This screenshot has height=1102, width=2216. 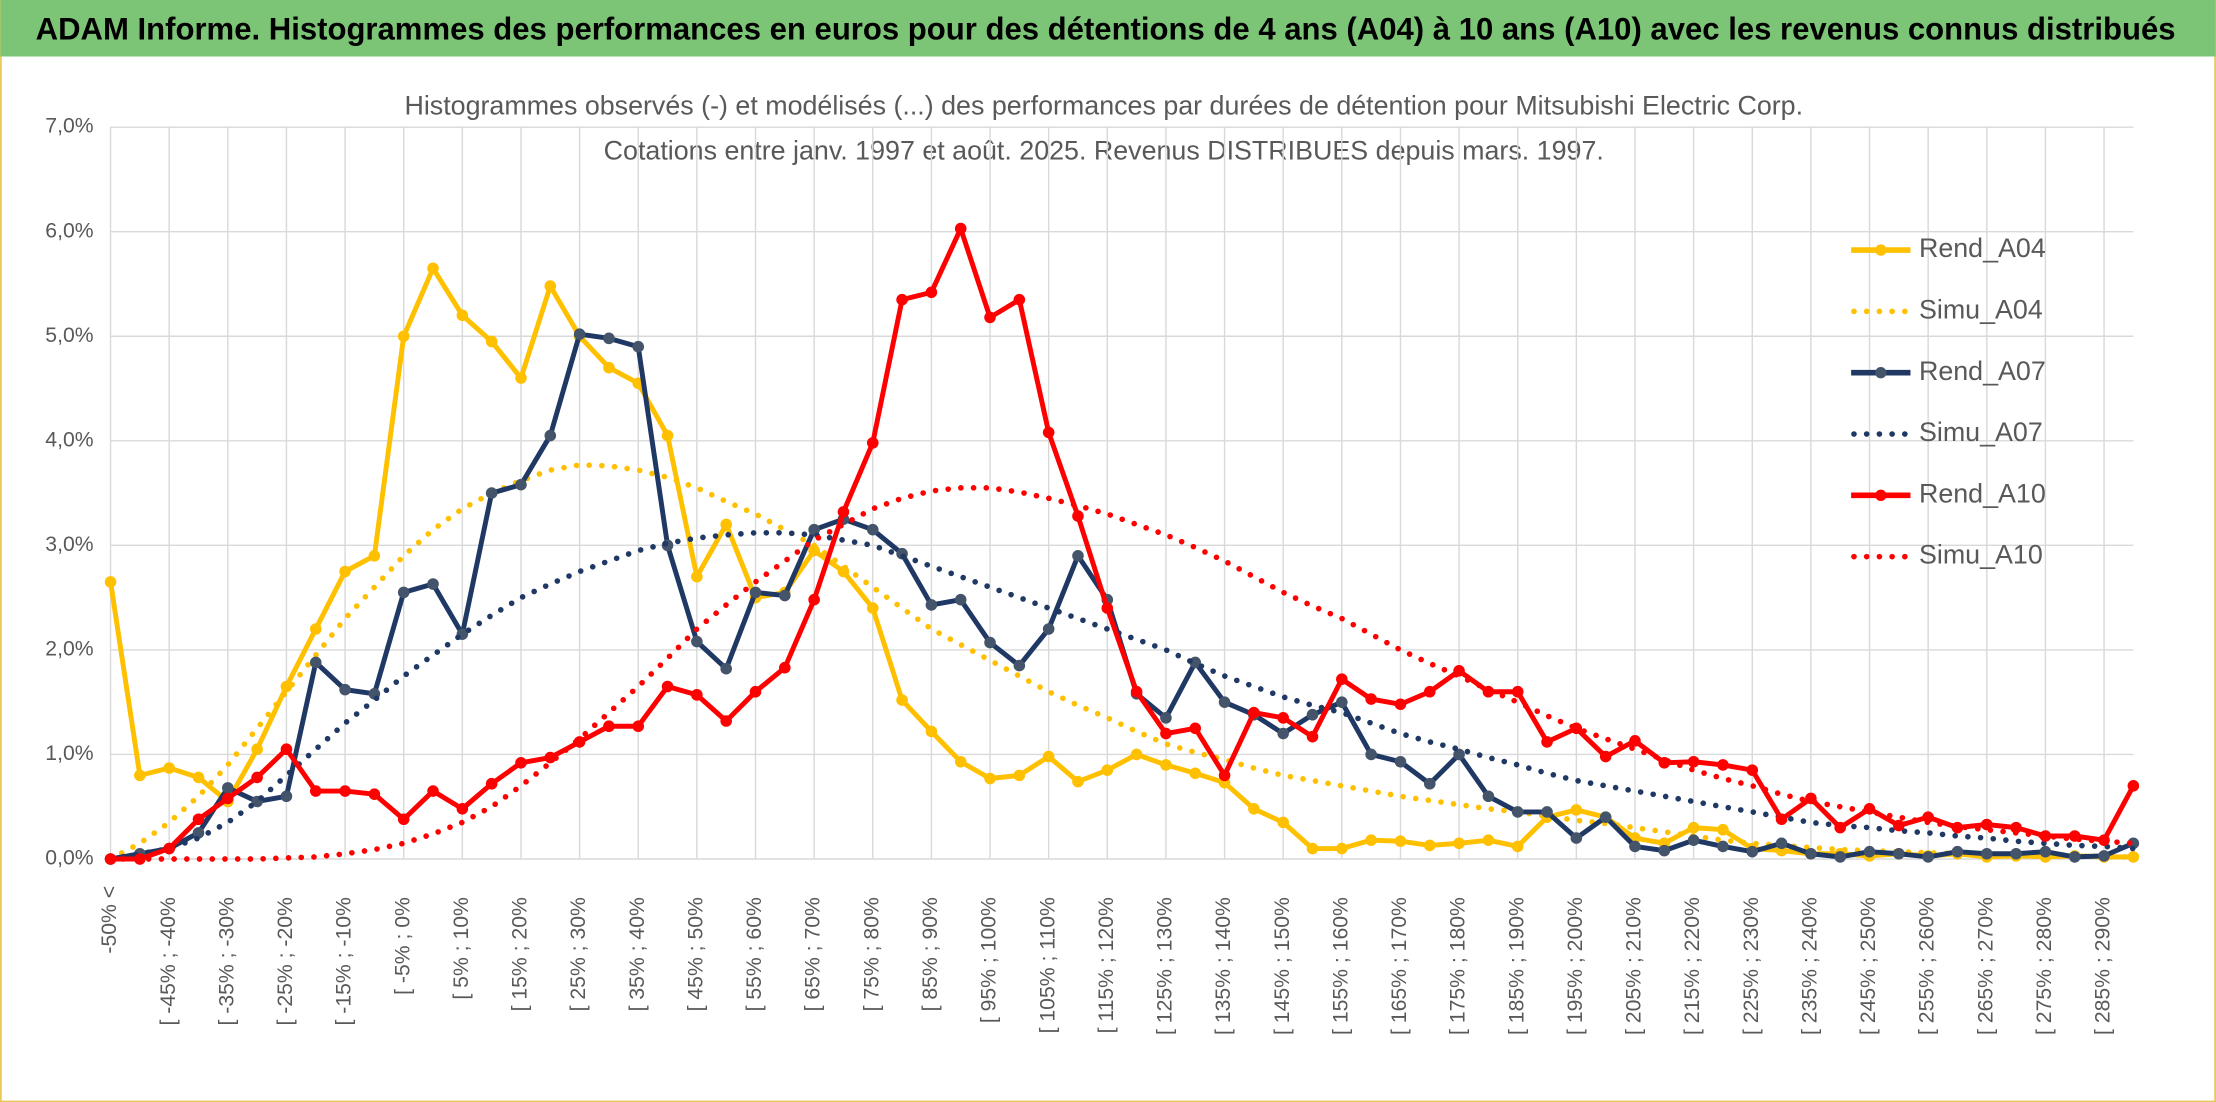 I want to click on x-tick-label: [ 165% ; 170%, so click(x=1399, y=966).